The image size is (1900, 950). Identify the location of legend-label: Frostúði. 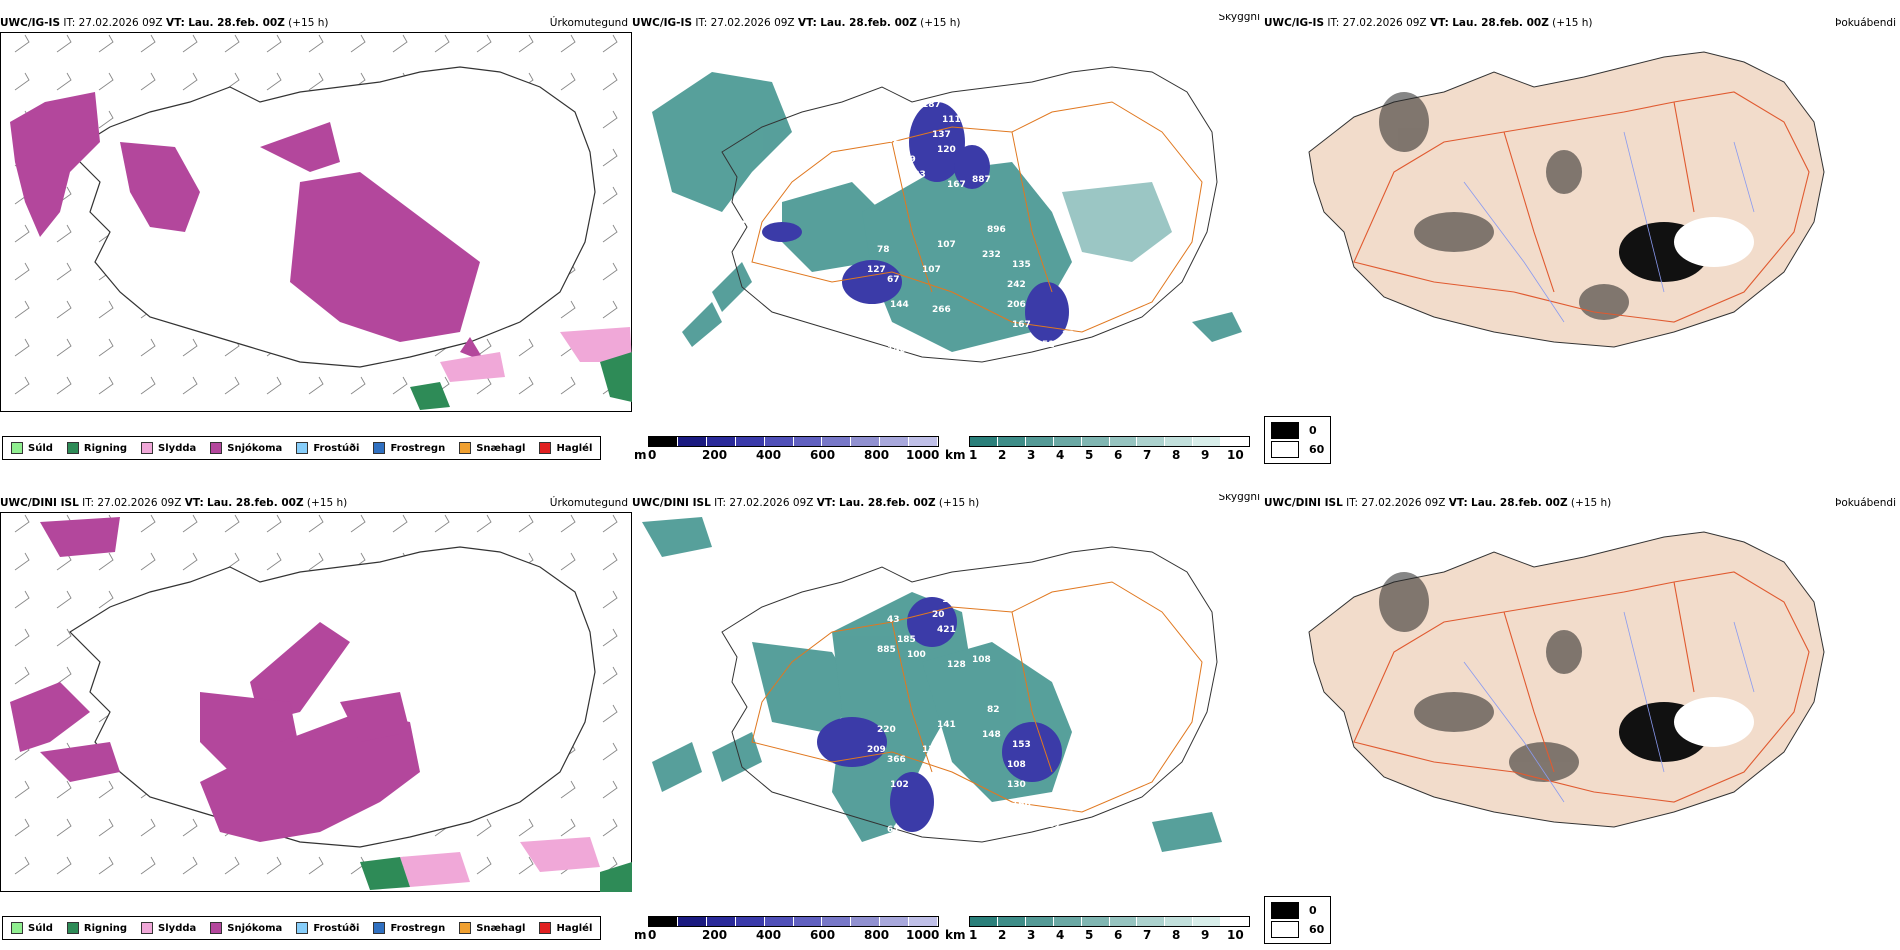
(336, 928).